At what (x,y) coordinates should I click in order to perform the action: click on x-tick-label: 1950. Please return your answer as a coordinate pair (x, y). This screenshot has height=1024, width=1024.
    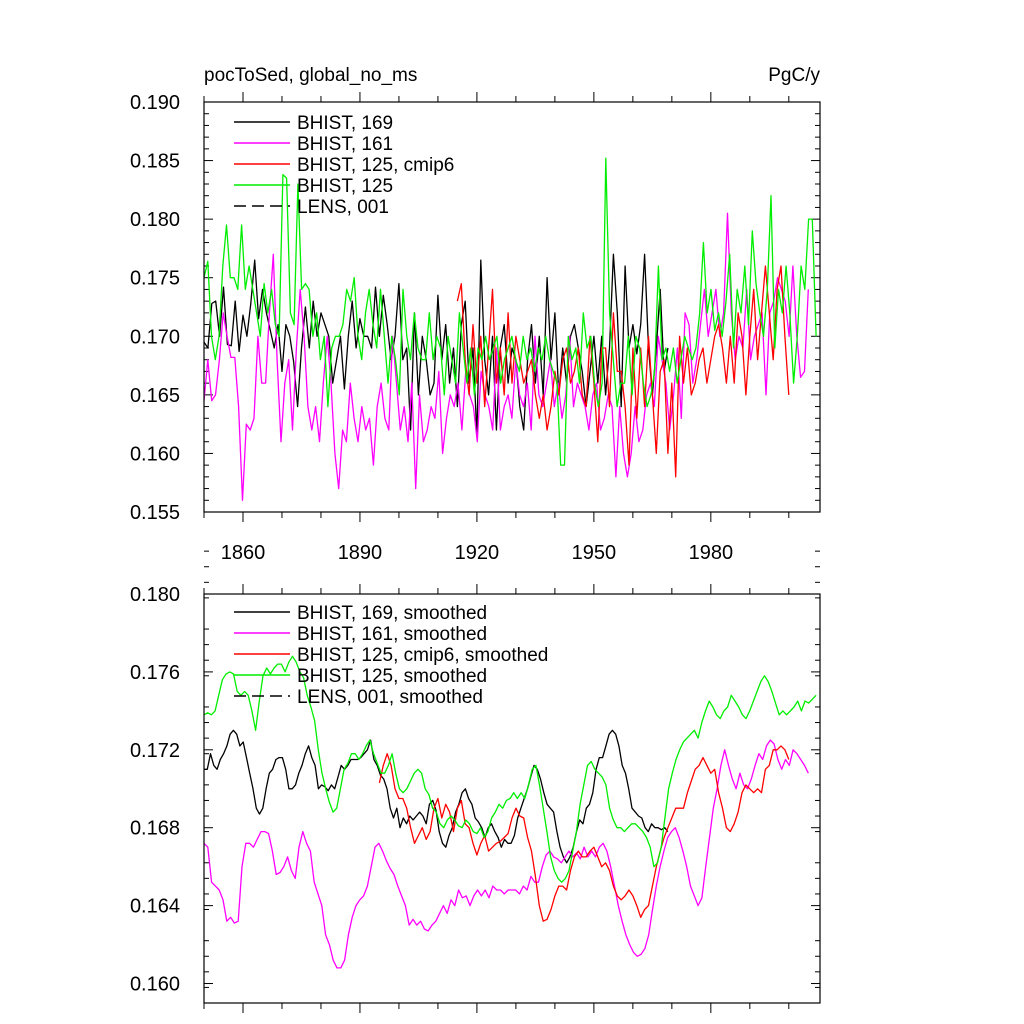
    Looking at the image, I should click on (594, 553).